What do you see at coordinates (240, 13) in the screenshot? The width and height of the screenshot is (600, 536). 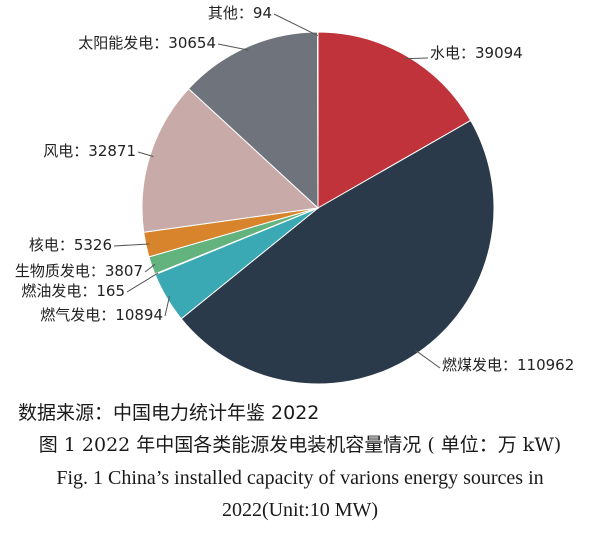 I see `slice-label: 其他：94` at bounding box center [240, 13].